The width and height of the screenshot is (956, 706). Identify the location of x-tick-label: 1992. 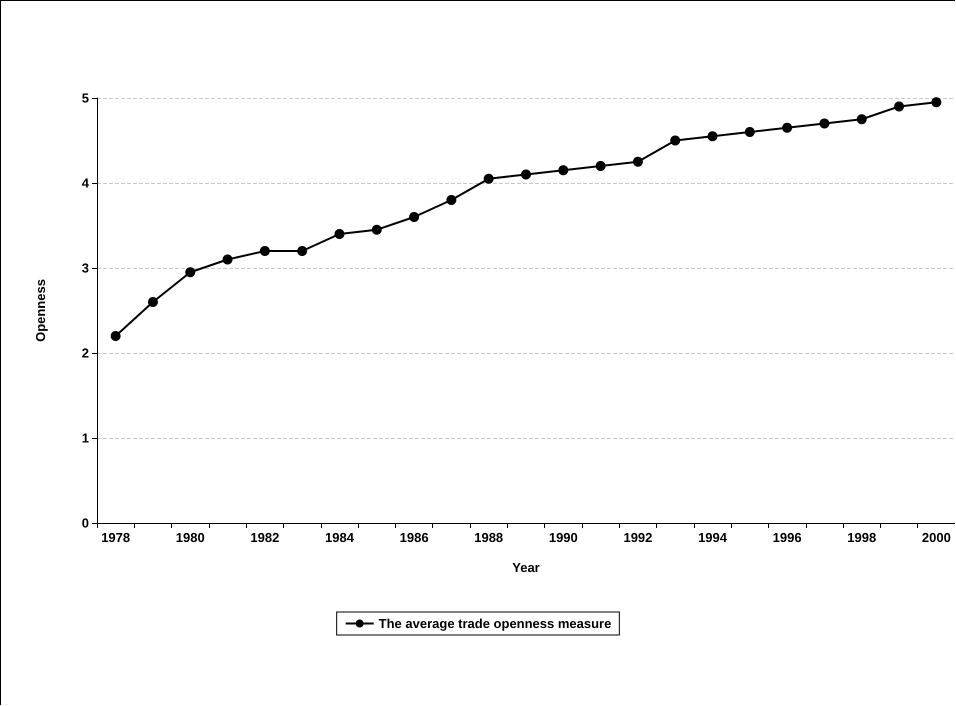
(637, 537).